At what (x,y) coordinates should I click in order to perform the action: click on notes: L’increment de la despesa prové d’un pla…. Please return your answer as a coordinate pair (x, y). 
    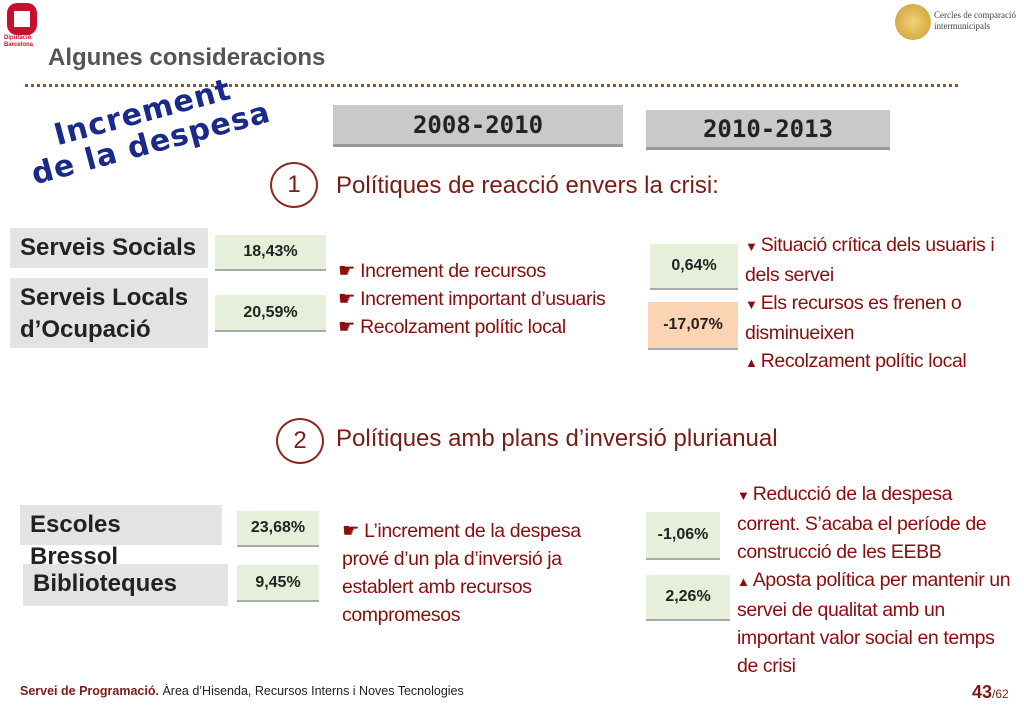
    Looking at the image, I should click on (474, 573).